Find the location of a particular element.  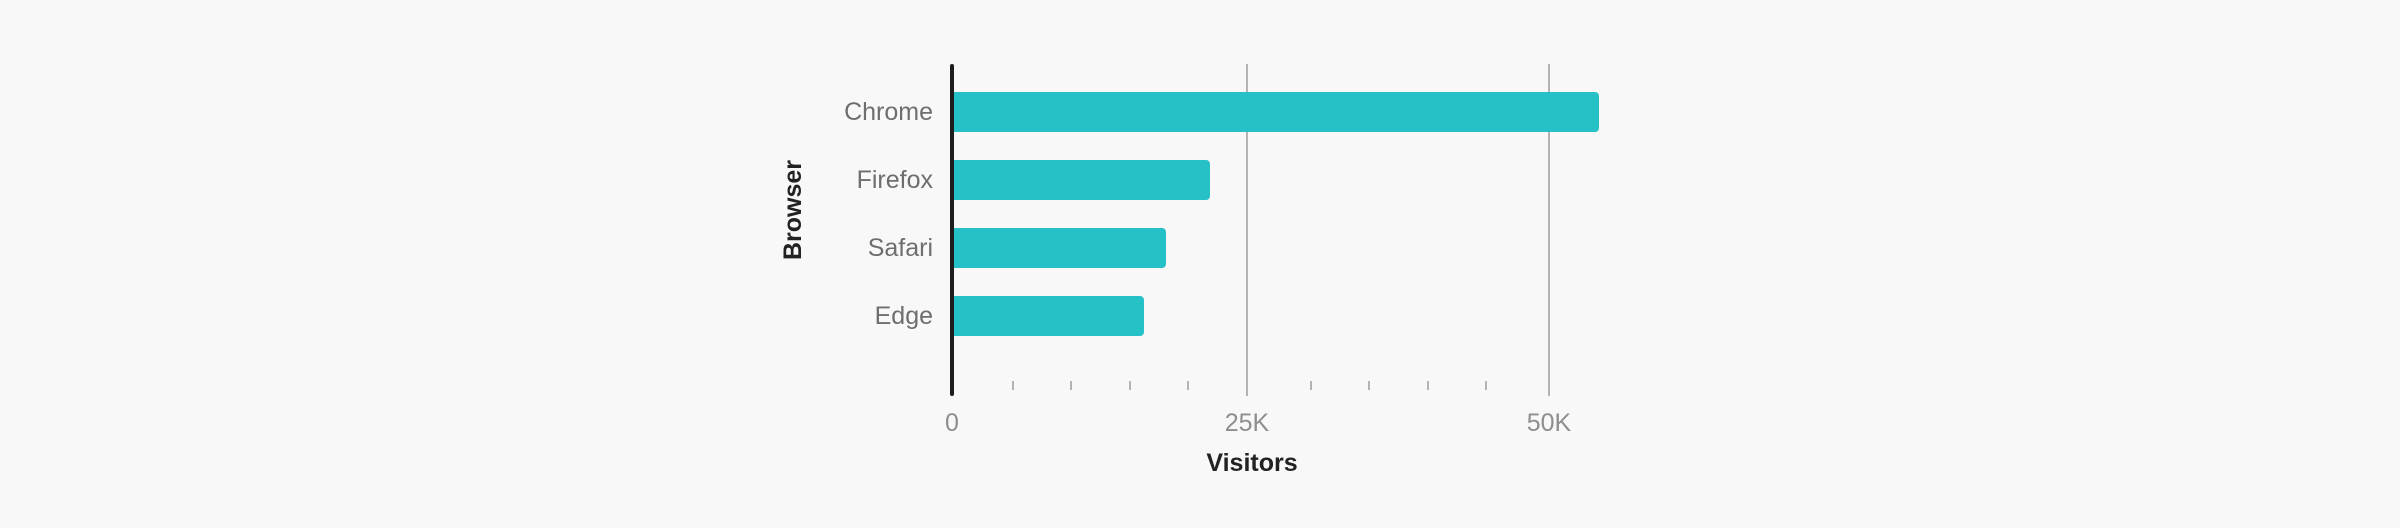

category-label-safari: Safari is located at coordinates (900, 248).